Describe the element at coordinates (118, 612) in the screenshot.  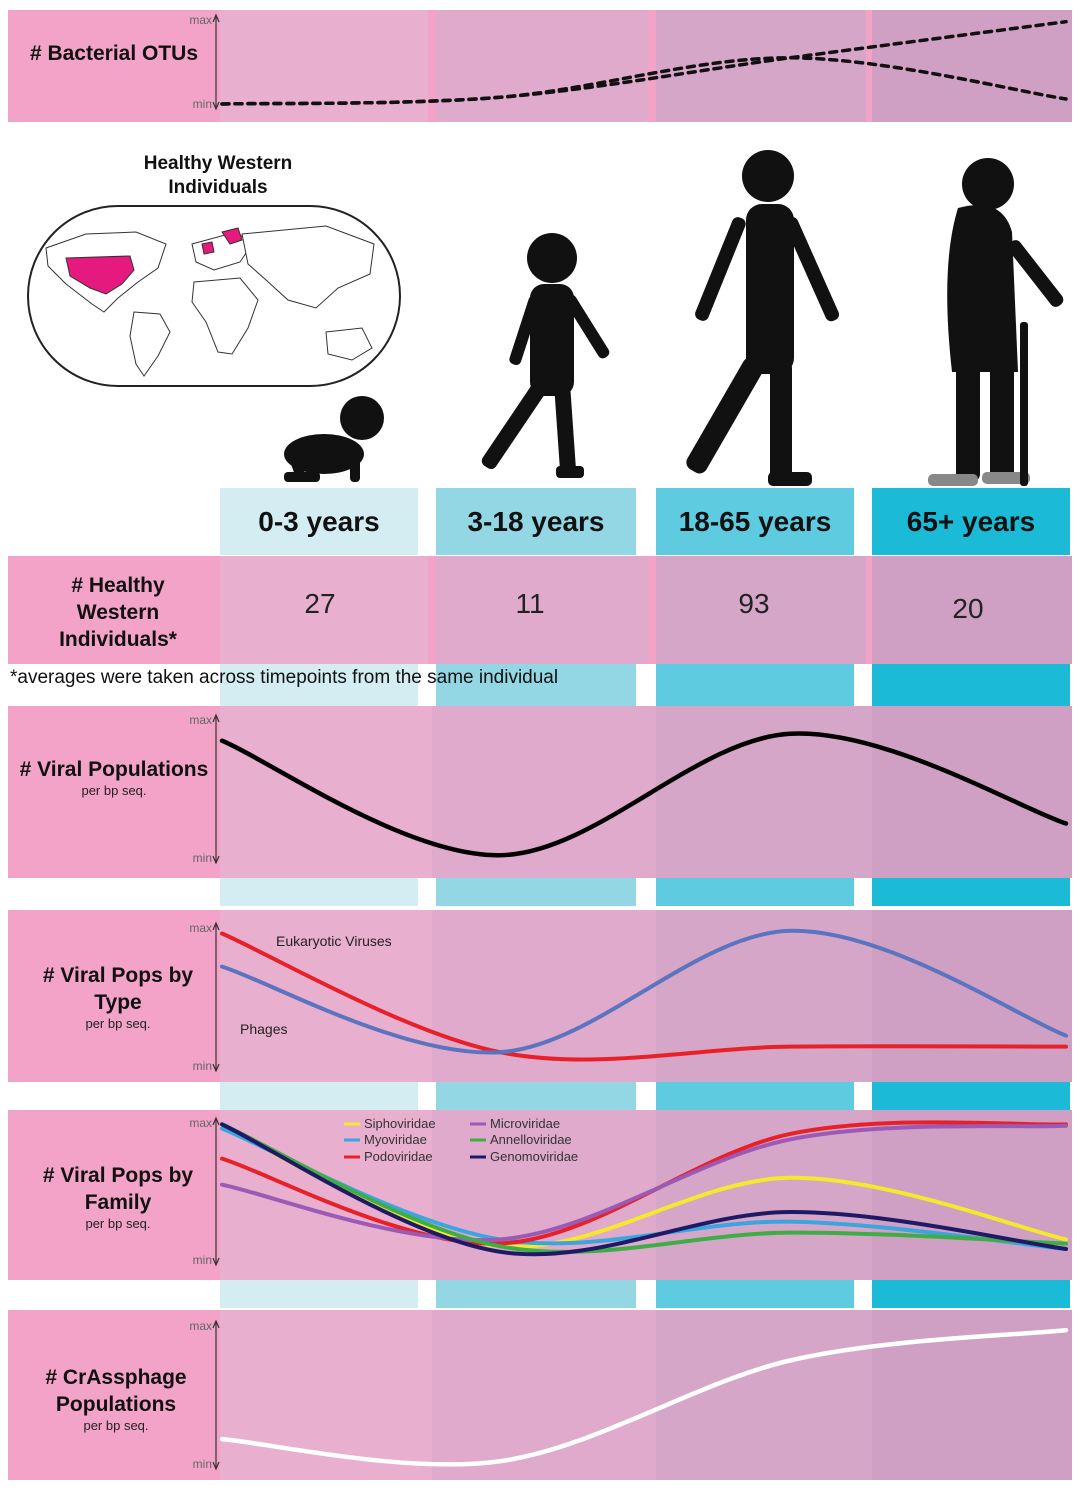
I see `row-title: # Healthy Western Individuals*` at that location.